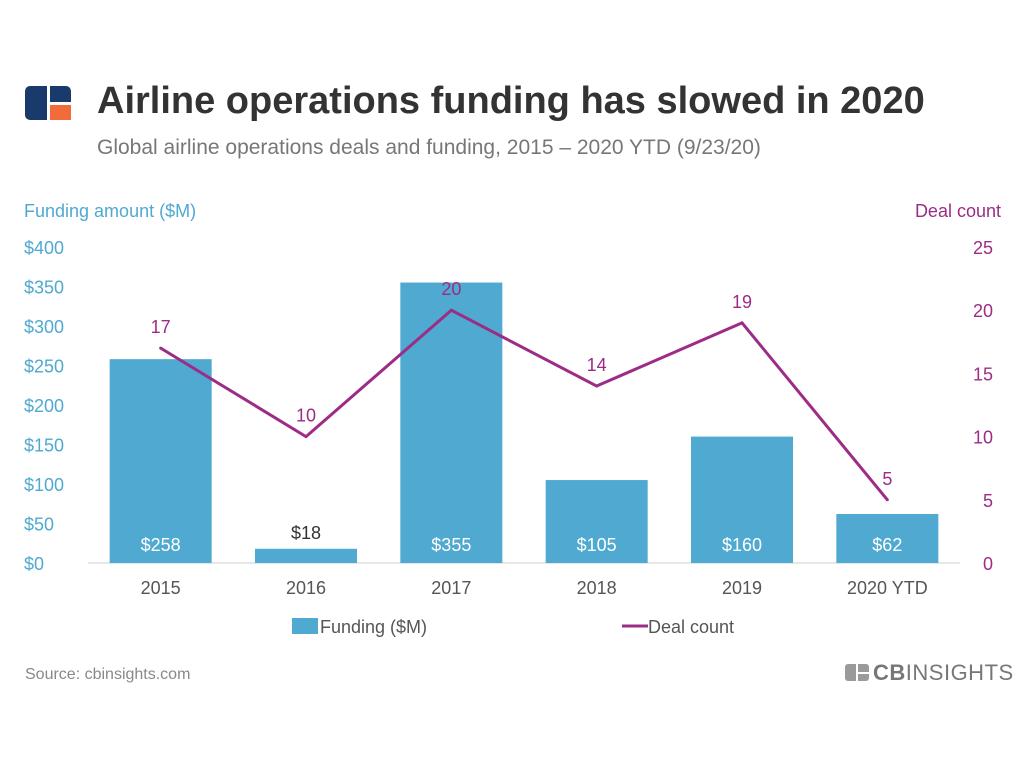 The height and width of the screenshot is (768, 1024). What do you see at coordinates (889, 672) in the screenshot?
I see `brand-bold: CB` at bounding box center [889, 672].